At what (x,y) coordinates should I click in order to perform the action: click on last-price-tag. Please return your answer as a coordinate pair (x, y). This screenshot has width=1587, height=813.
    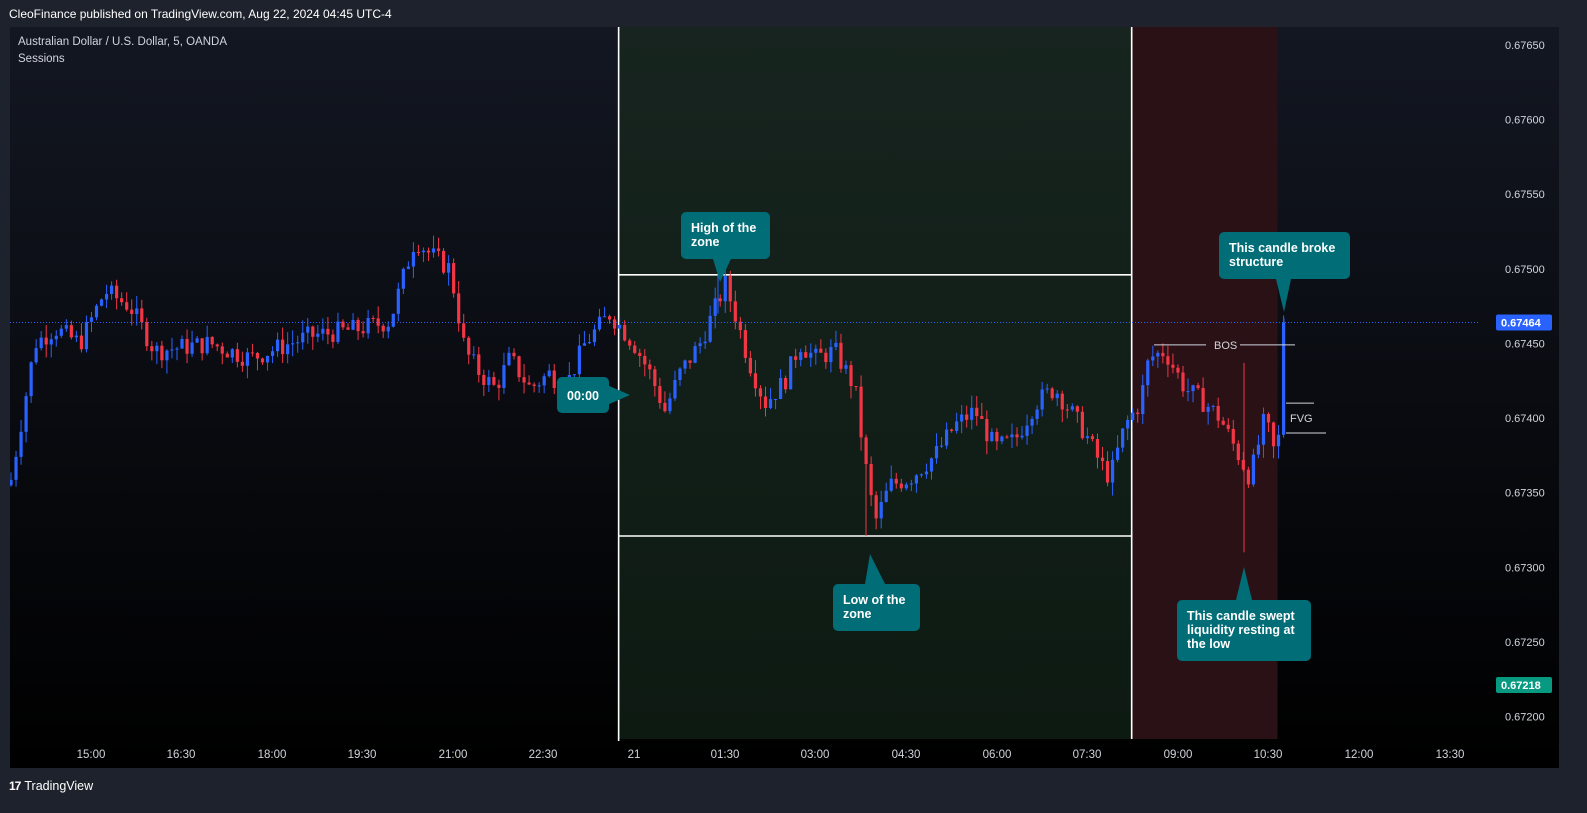
    Looking at the image, I should click on (1524, 322).